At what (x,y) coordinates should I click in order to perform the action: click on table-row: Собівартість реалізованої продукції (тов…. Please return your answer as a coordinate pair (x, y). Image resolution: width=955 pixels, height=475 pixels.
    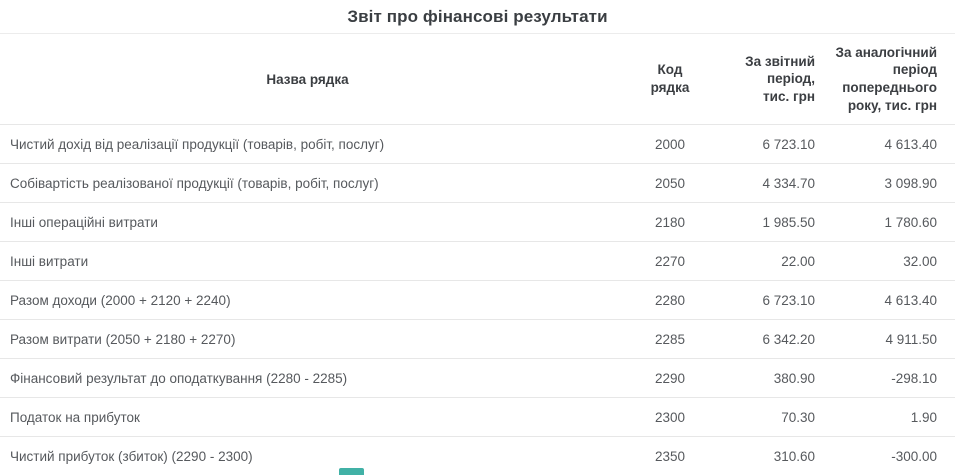
    Looking at the image, I should click on (477, 183).